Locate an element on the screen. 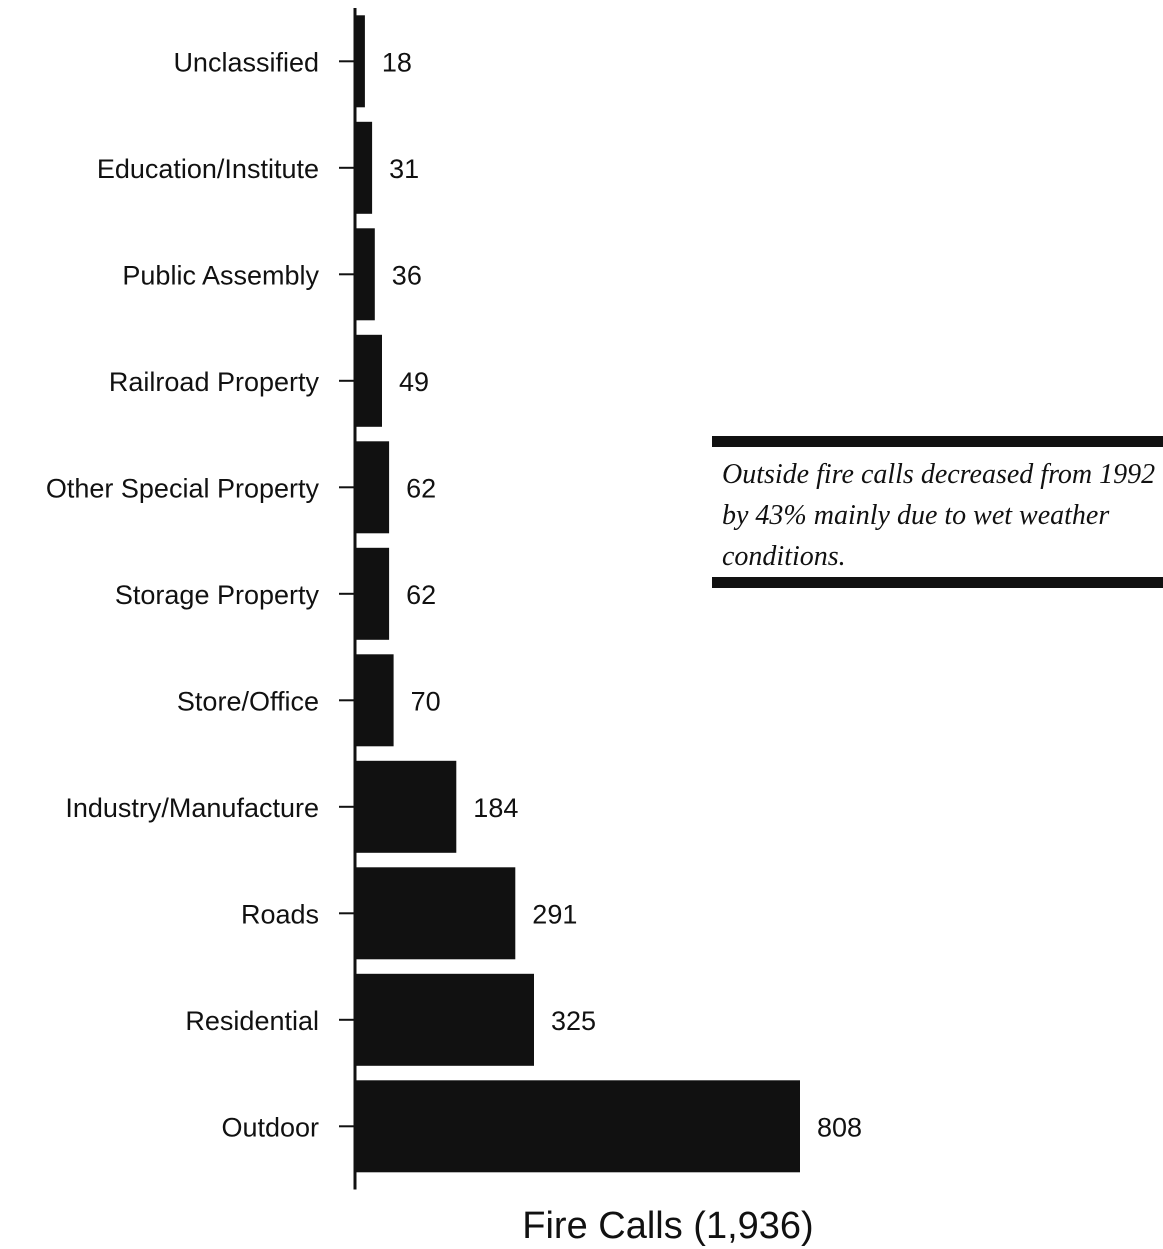 The width and height of the screenshot is (1163, 1249). x-axis-title: Fire Calls (1,936) is located at coordinates (667, 1226).